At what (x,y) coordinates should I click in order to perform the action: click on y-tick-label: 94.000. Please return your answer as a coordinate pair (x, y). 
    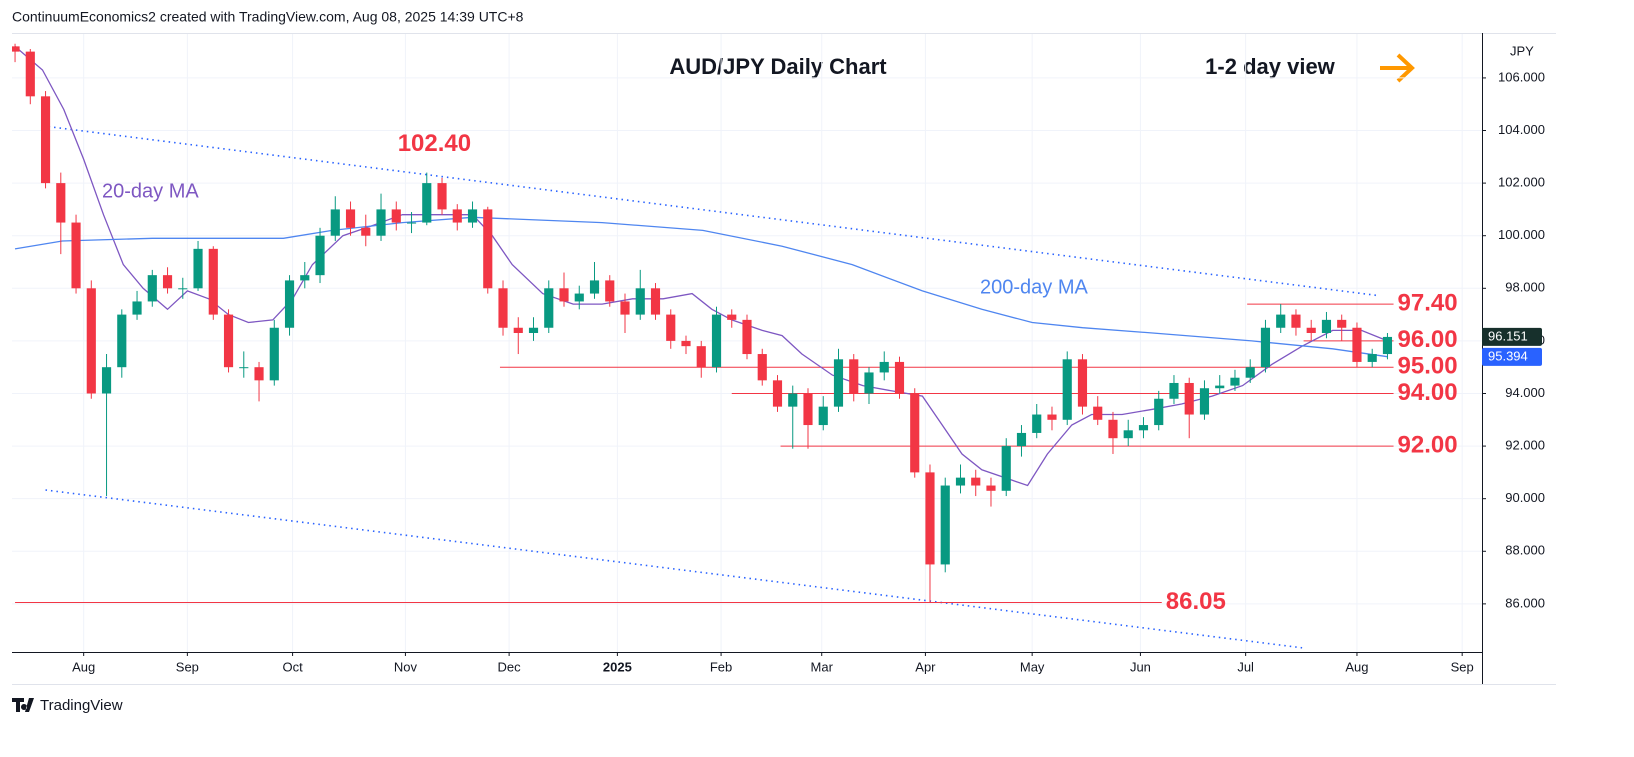
    Looking at the image, I should click on (1525, 392).